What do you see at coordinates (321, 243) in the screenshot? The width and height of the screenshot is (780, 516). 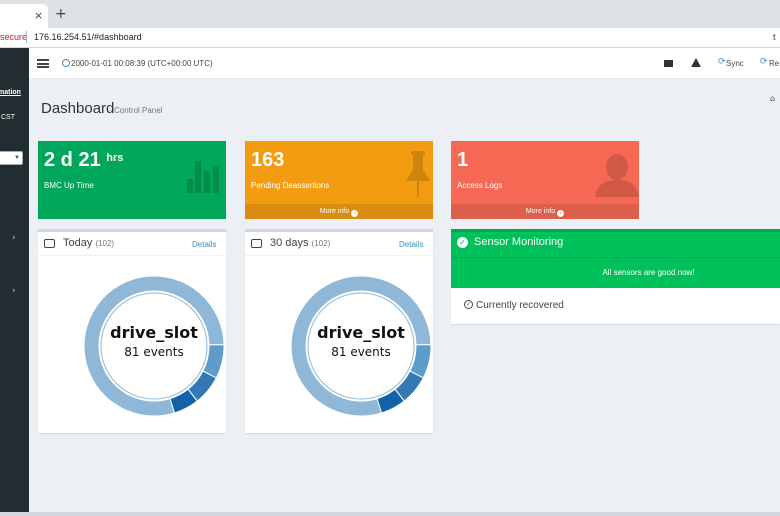 I see `thirty-days-count: (102)` at bounding box center [321, 243].